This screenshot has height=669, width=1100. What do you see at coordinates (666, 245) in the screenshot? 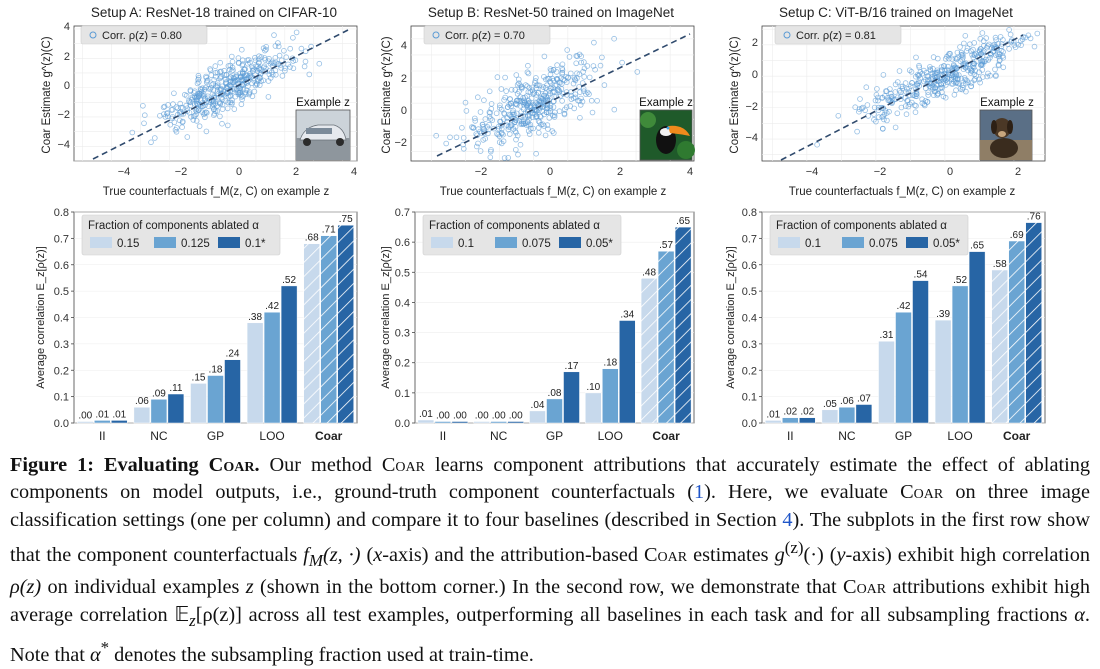
I see `bar-value-label: .57` at bounding box center [666, 245].